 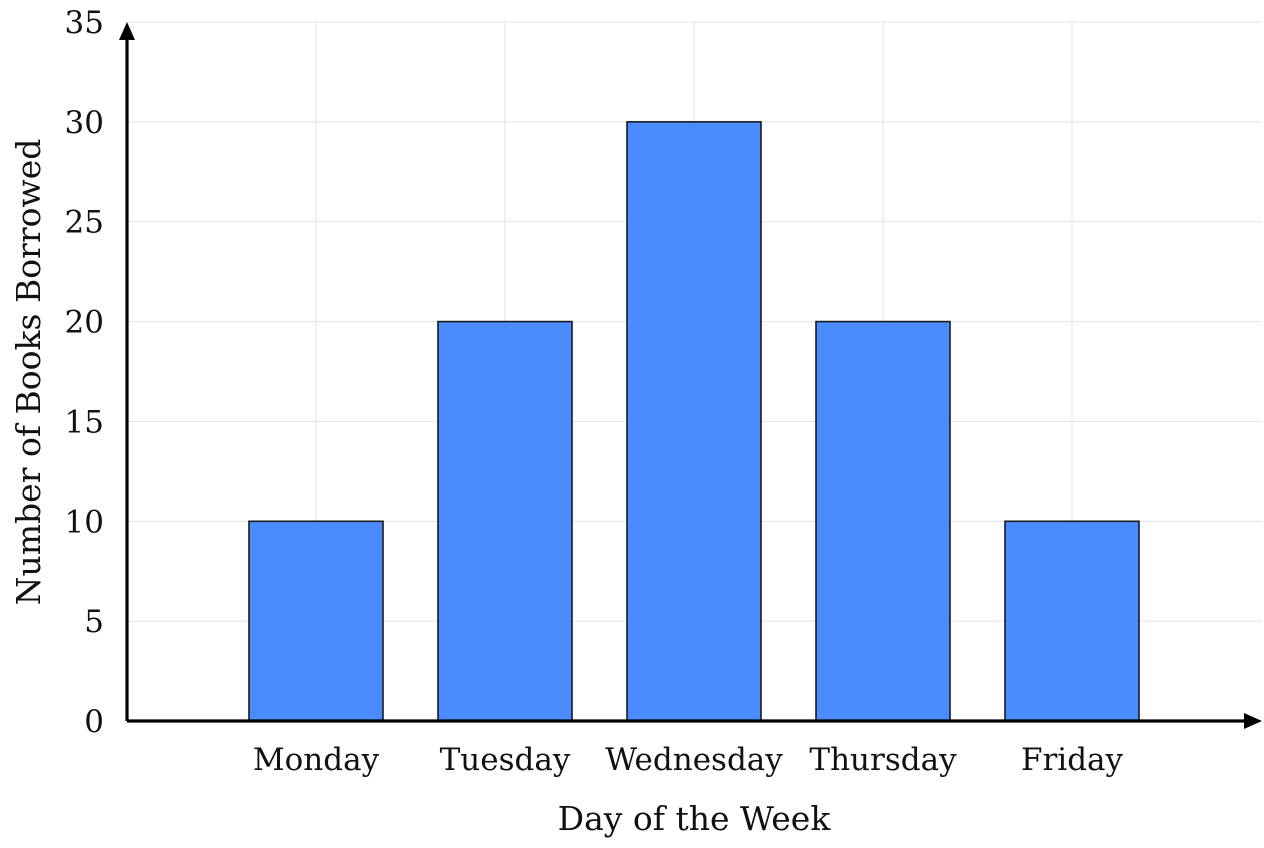 What do you see at coordinates (883, 760) in the screenshot?
I see `x-tick-label: Thursday` at bounding box center [883, 760].